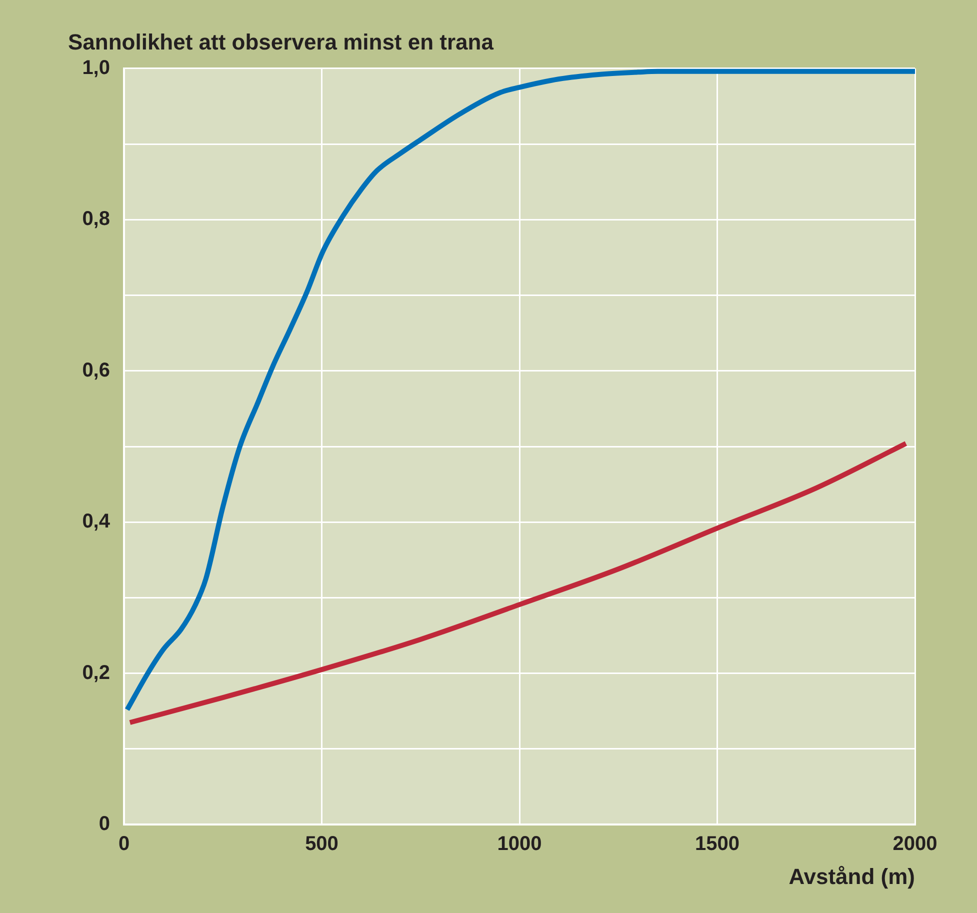 This screenshot has height=913, width=977. I want to click on y-tick-label: 0,4, so click(96, 521).